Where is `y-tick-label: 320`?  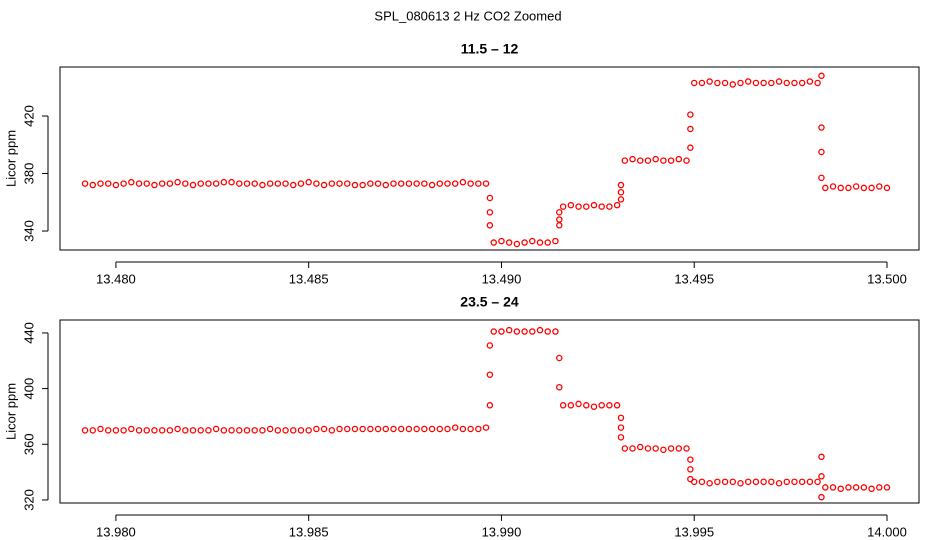 y-tick-label: 320 is located at coordinates (28, 500).